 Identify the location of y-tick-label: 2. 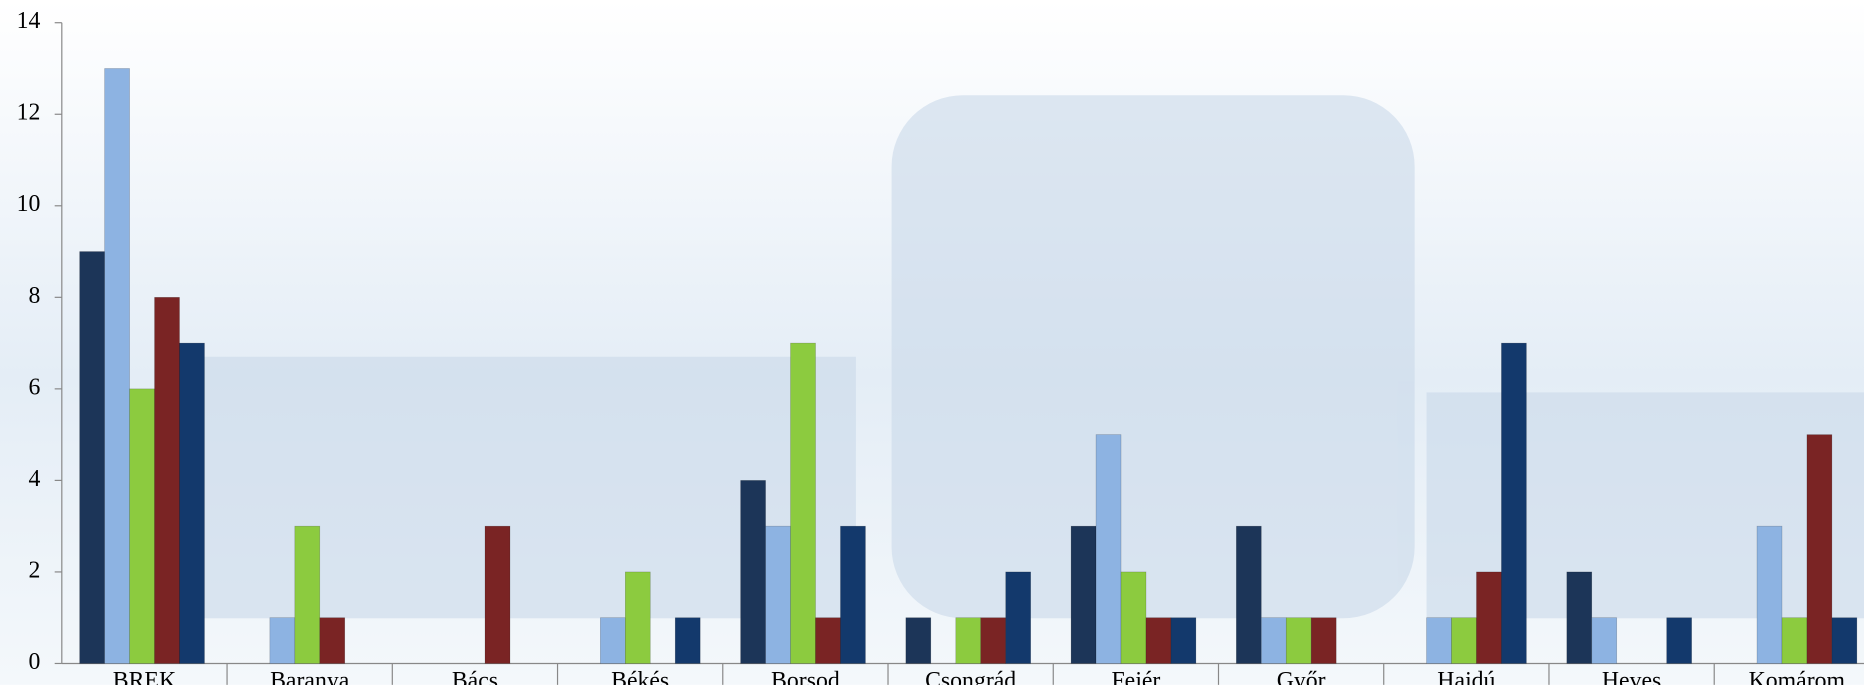
(35, 570).